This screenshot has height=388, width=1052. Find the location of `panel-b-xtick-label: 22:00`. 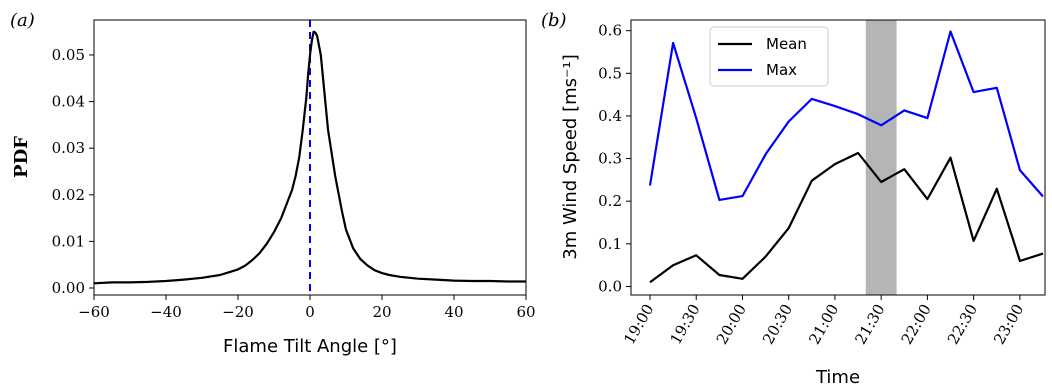

panel-b-xtick-label: 22:00 is located at coordinates (916, 324).